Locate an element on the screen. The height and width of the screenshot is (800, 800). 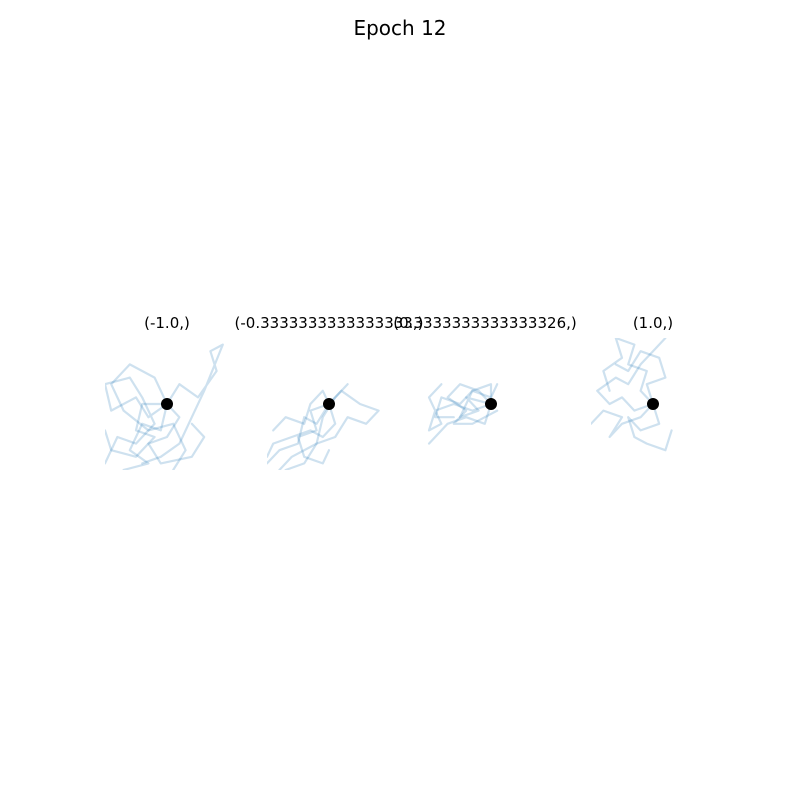
panel-title: (-1.0,) is located at coordinates (167, 323).